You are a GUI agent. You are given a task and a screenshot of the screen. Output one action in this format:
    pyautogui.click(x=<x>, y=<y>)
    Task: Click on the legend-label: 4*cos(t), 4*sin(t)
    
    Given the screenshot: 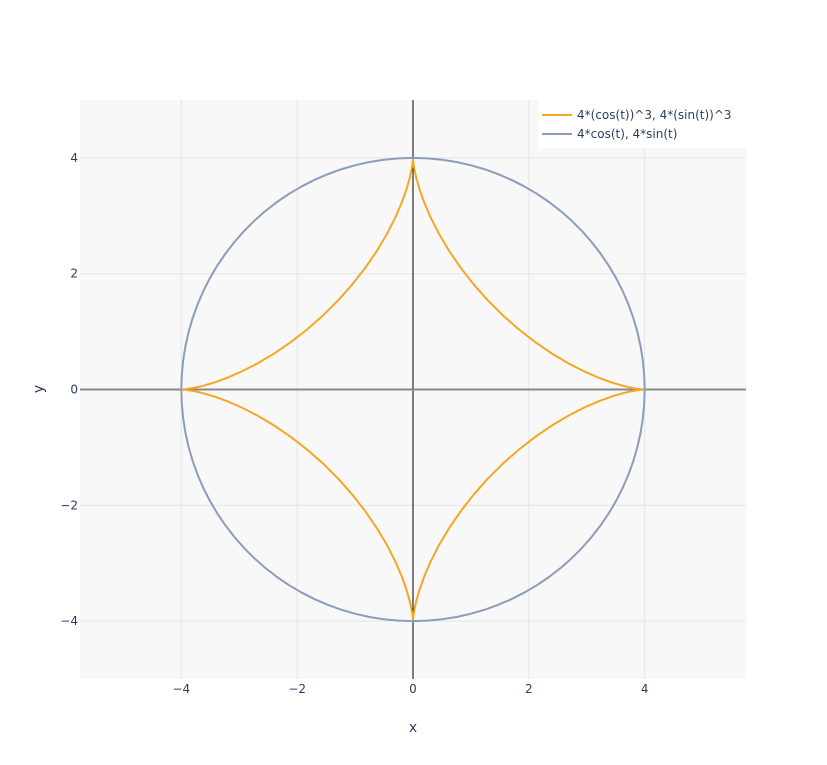 What is the action you would take?
    pyautogui.click(x=627, y=134)
    